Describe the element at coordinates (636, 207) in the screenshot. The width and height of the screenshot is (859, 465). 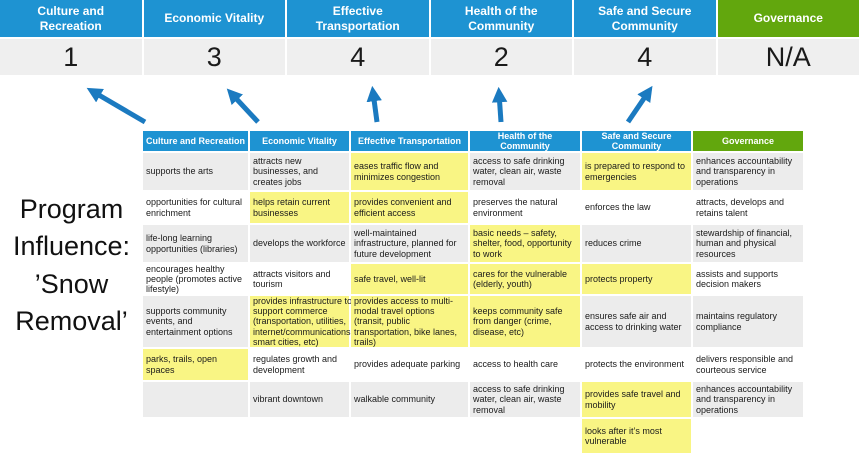
I see `matrix-cell: enforces the law` at that location.